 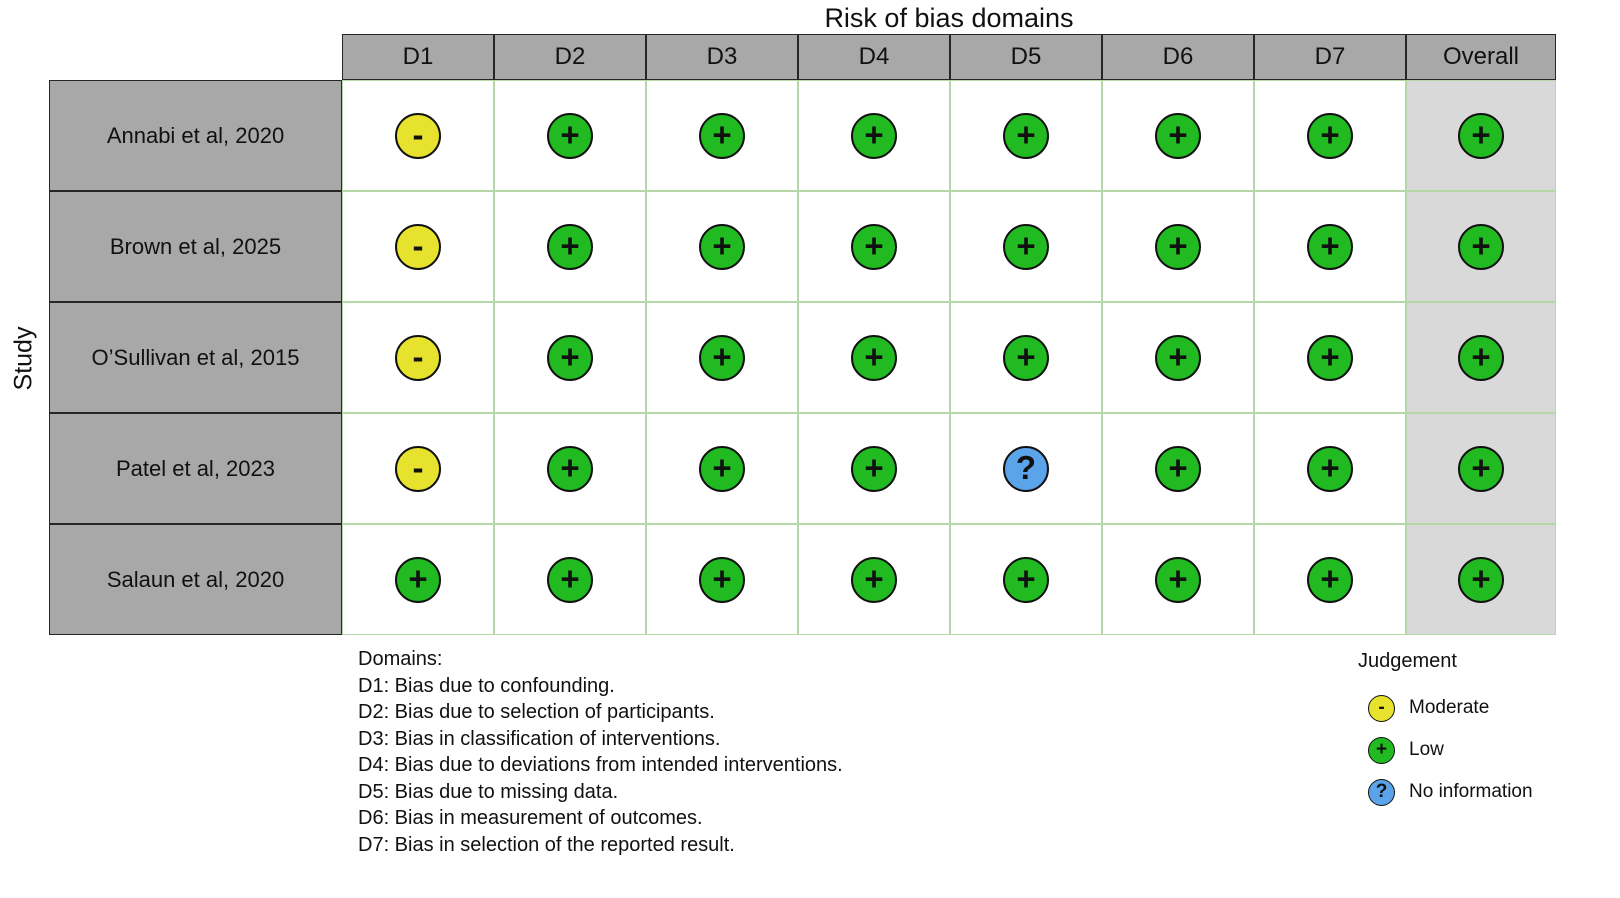 I want to click on column-header-d6: D6, so click(x=1178, y=57).